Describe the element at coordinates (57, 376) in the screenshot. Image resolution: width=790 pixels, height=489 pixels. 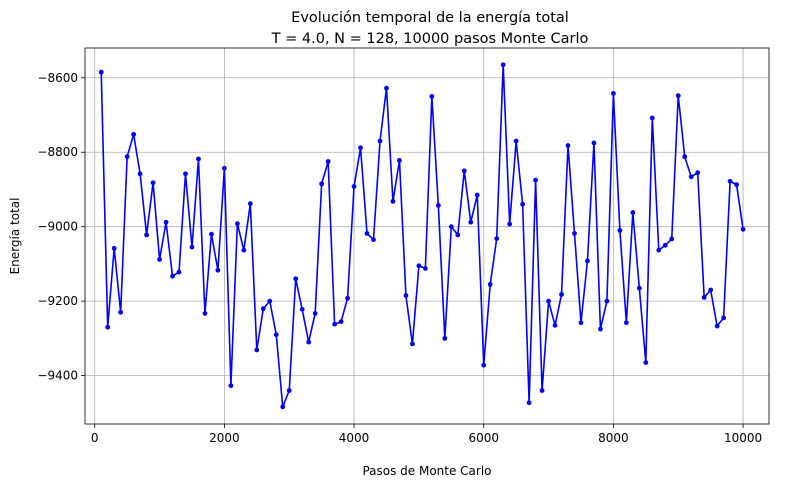
I see `y-tick-label: −9400` at that location.